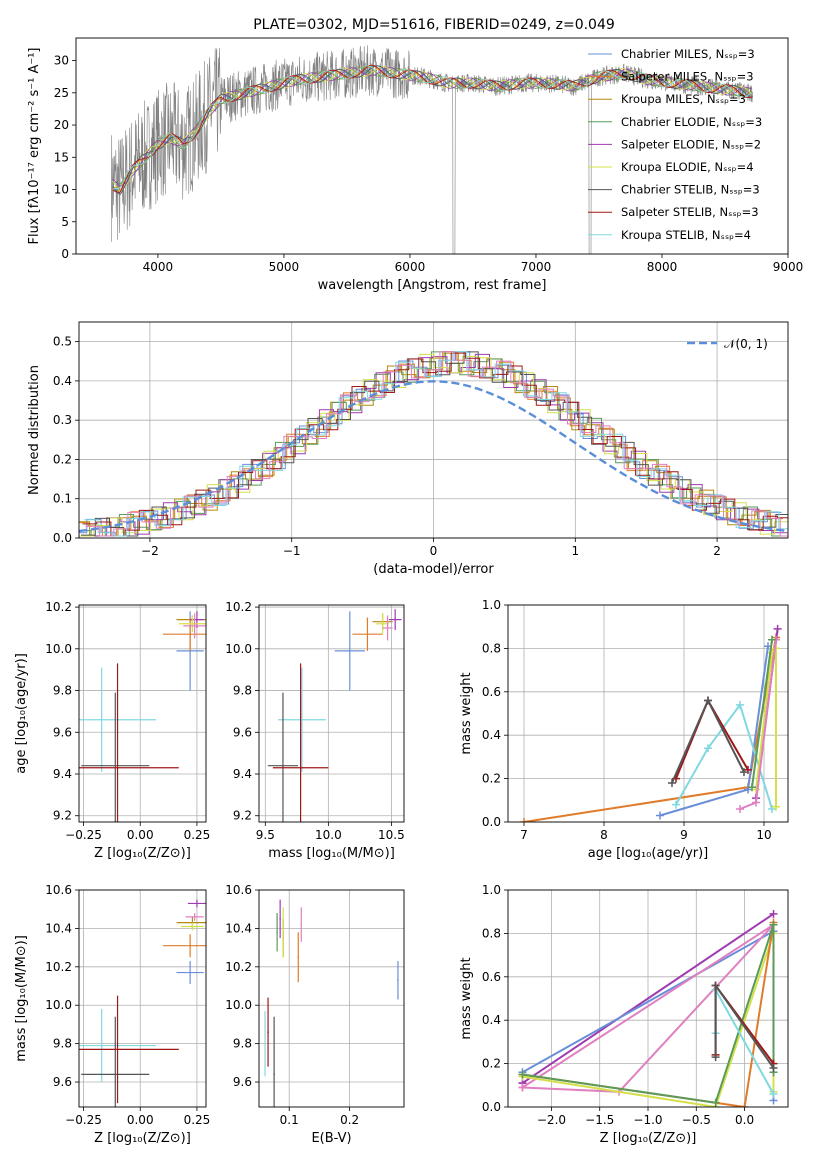 The image size is (819, 1170). I want to click on y-tick-label: 10.2, so click(58, 607).